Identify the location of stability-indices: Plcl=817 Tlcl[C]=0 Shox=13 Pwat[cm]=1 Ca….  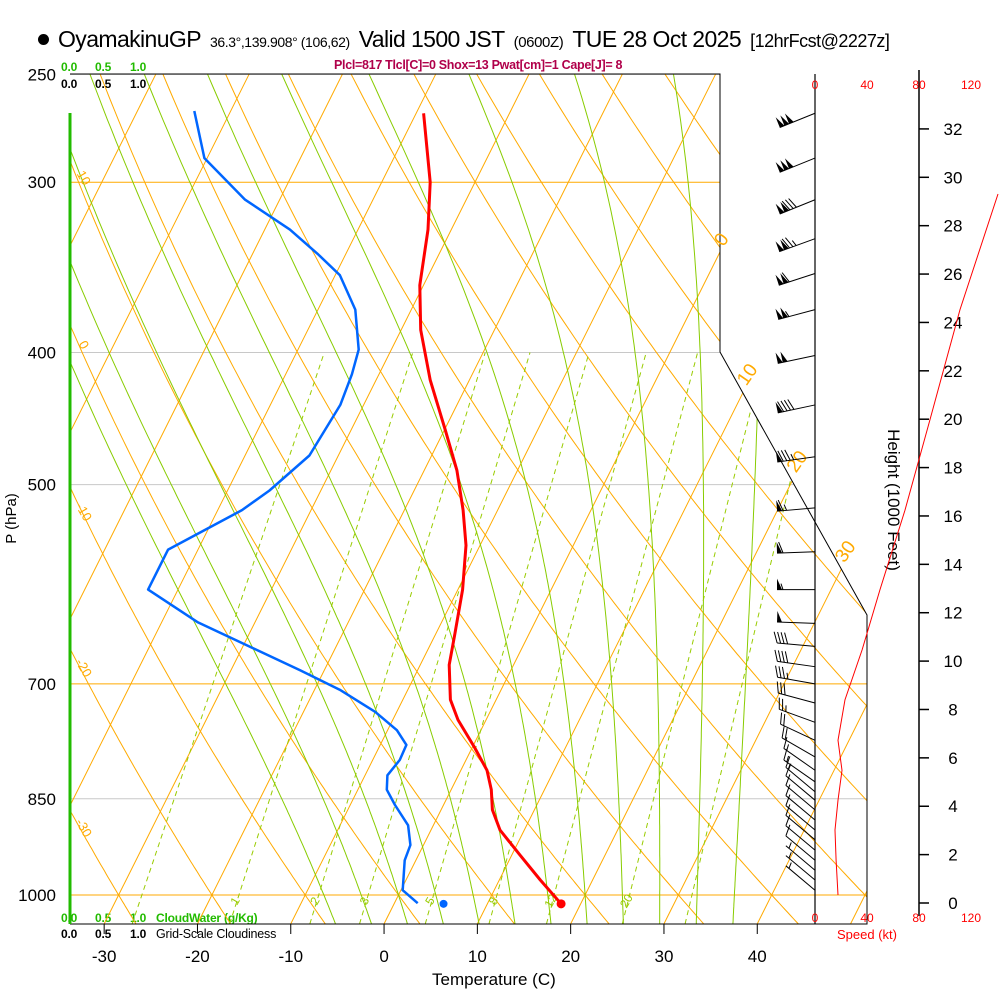
(478, 65).